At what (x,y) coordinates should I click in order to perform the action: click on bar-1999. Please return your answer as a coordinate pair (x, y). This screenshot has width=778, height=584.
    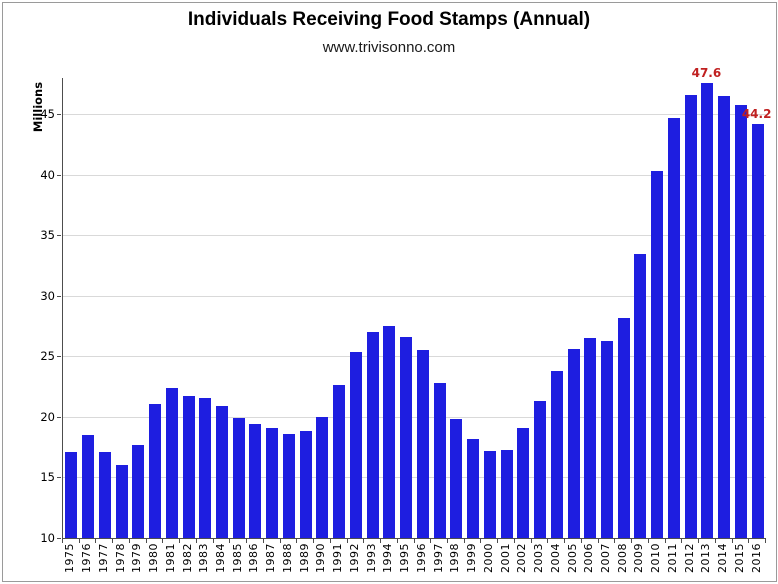
    Looking at the image, I should click on (473, 488).